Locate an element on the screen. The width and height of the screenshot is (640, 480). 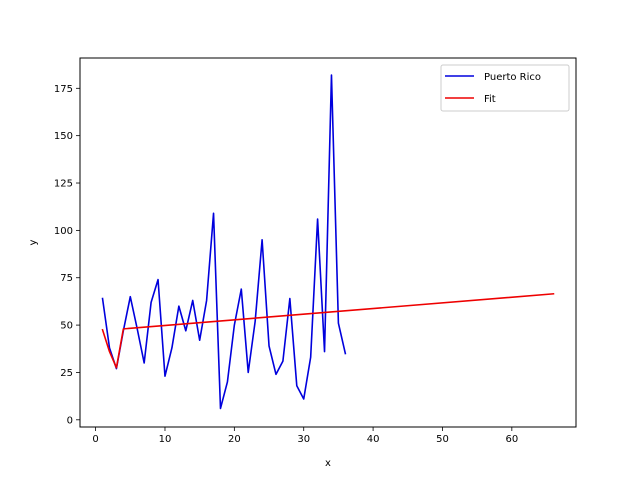
y-tick-label: 125 is located at coordinates (63, 184).